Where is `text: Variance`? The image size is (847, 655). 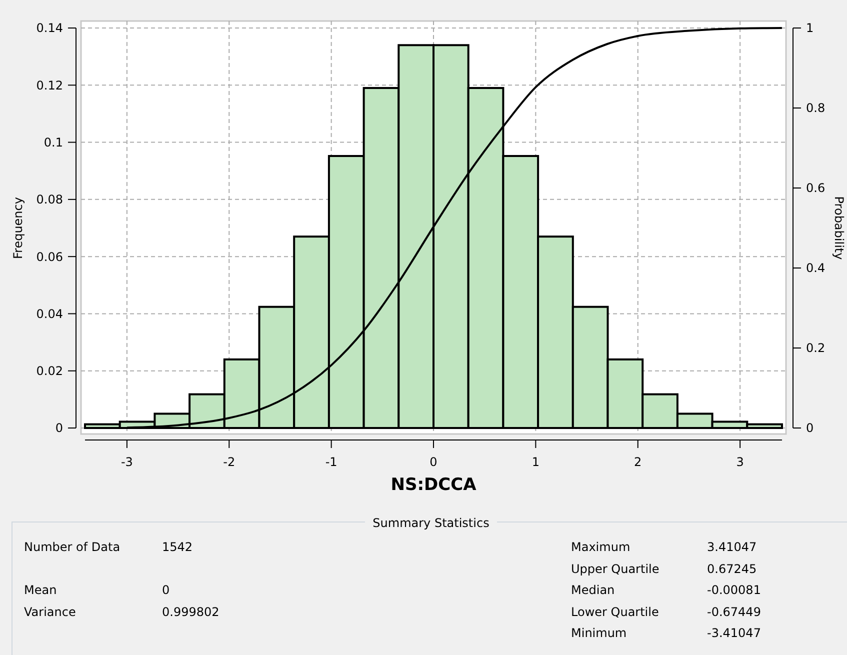
text: Variance is located at coordinates (50, 612).